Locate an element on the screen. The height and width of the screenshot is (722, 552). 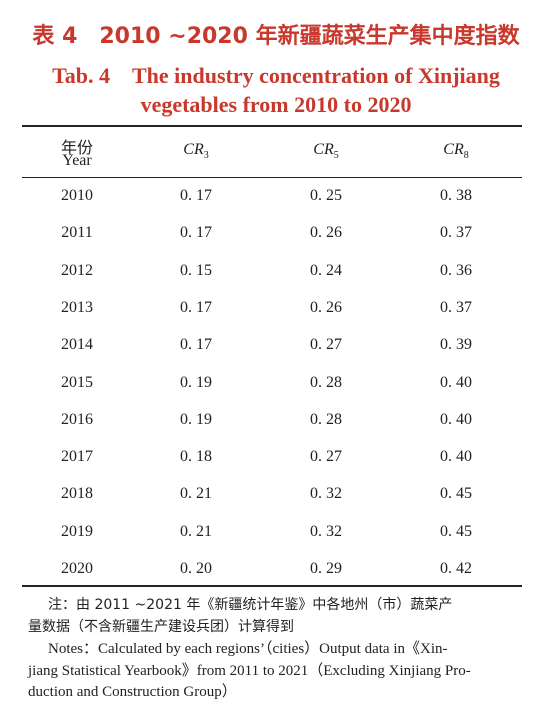
table-cell: 2017 is located at coordinates (77, 457).